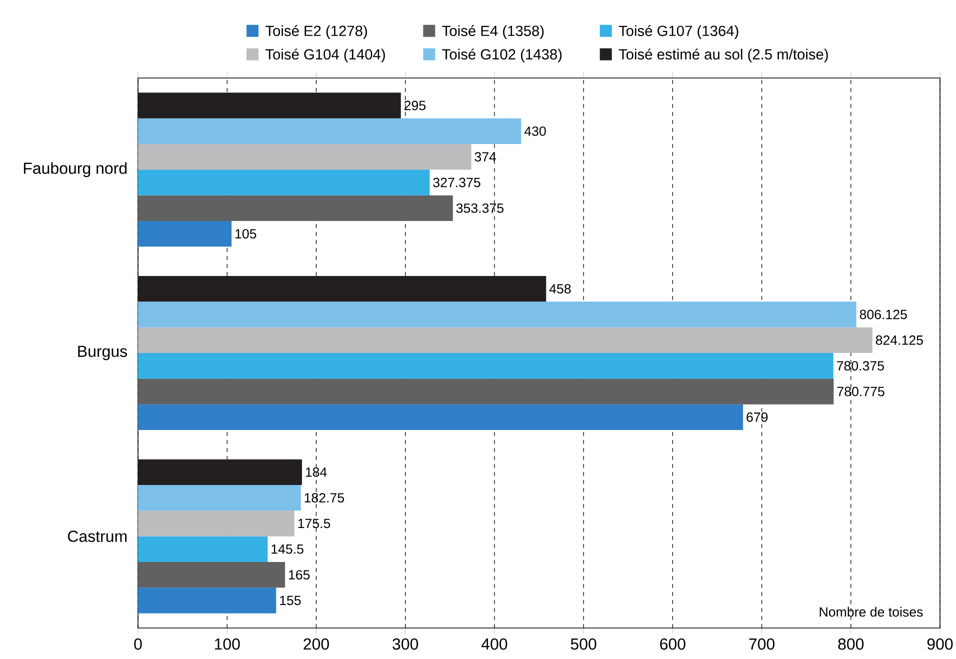 This screenshot has width=956, height=659. I want to click on x-tick-label: 100, so click(227, 644).